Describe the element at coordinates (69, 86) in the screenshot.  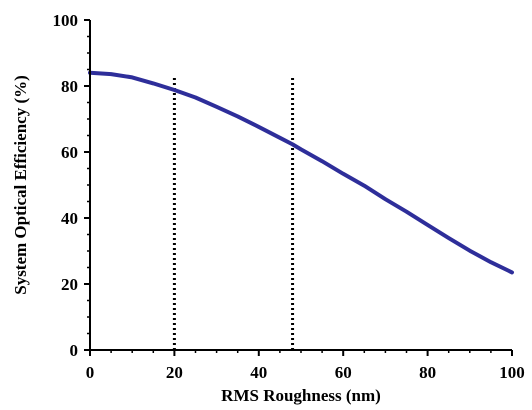
I see `y-tick-label: 80` at that location.